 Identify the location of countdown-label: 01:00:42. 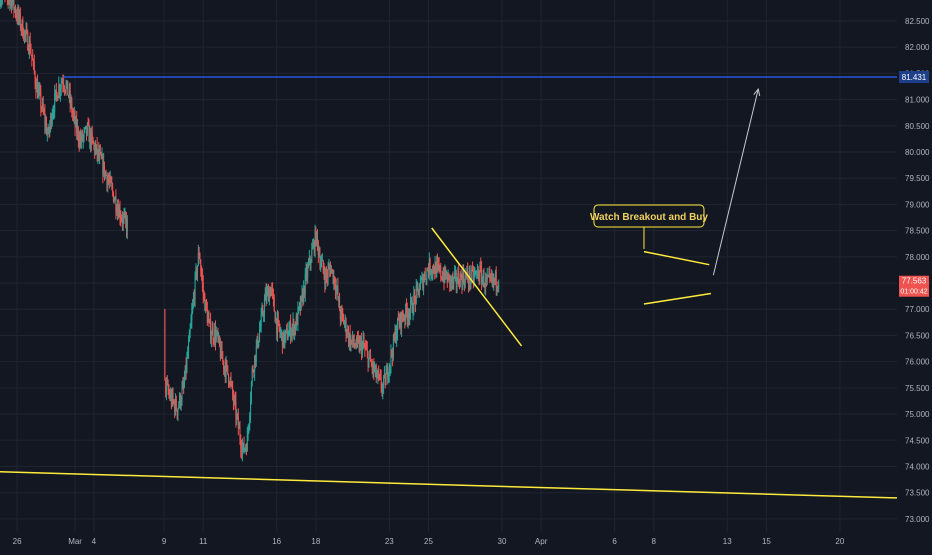
(913, 292).